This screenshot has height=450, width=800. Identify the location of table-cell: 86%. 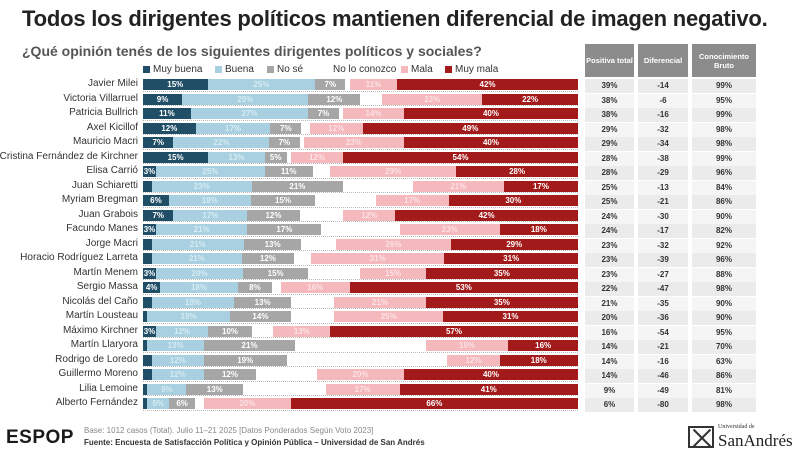
(724, 376).